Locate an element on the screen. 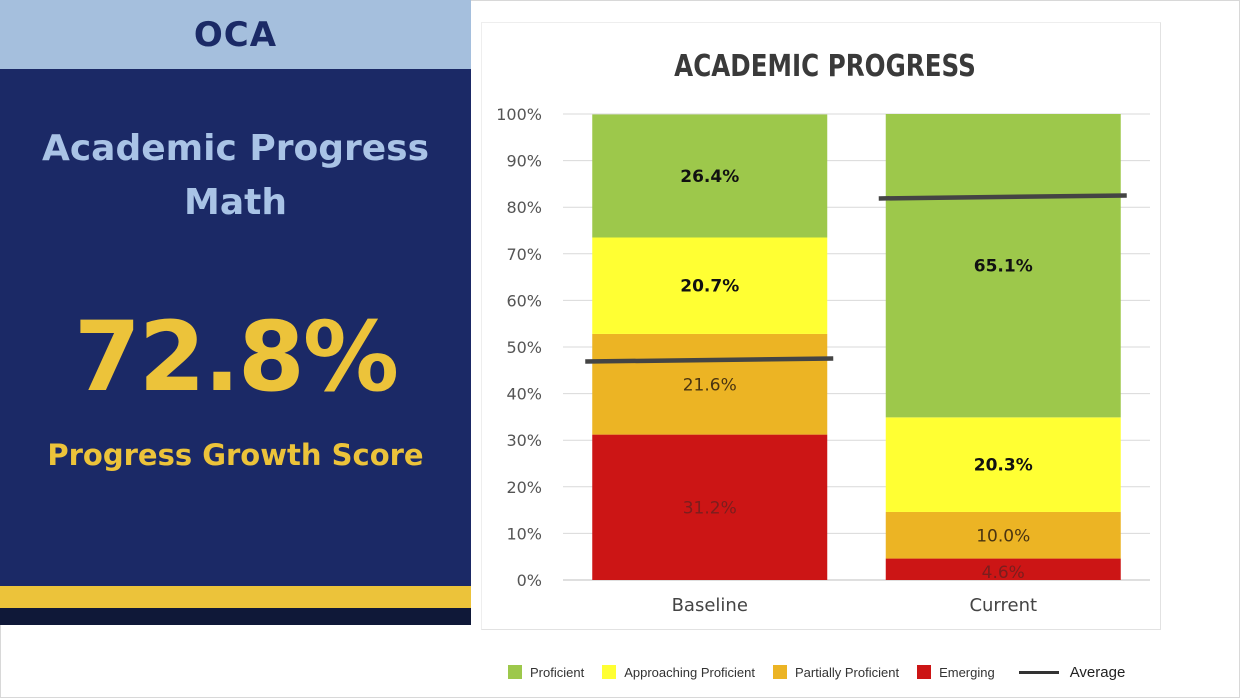 This screenshot has height=698, width=1240. legend-label-partially: Partially Proficient is located at coordinates (847, 672).